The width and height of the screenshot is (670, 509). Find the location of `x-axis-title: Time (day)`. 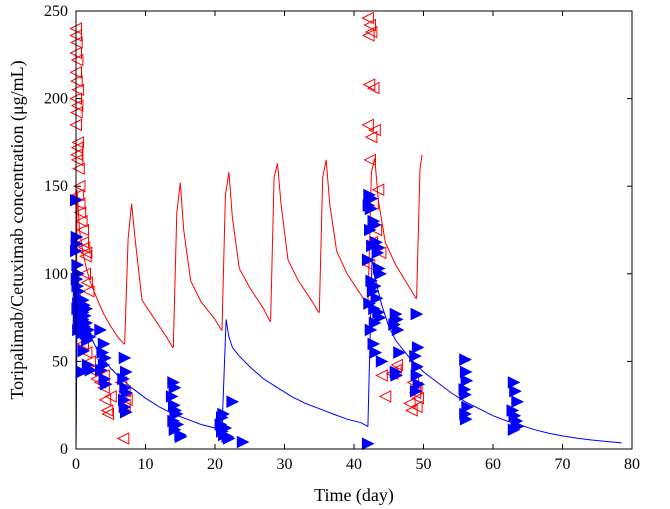

x-axis-title: Time (day) is located at coordinates (354, 495).